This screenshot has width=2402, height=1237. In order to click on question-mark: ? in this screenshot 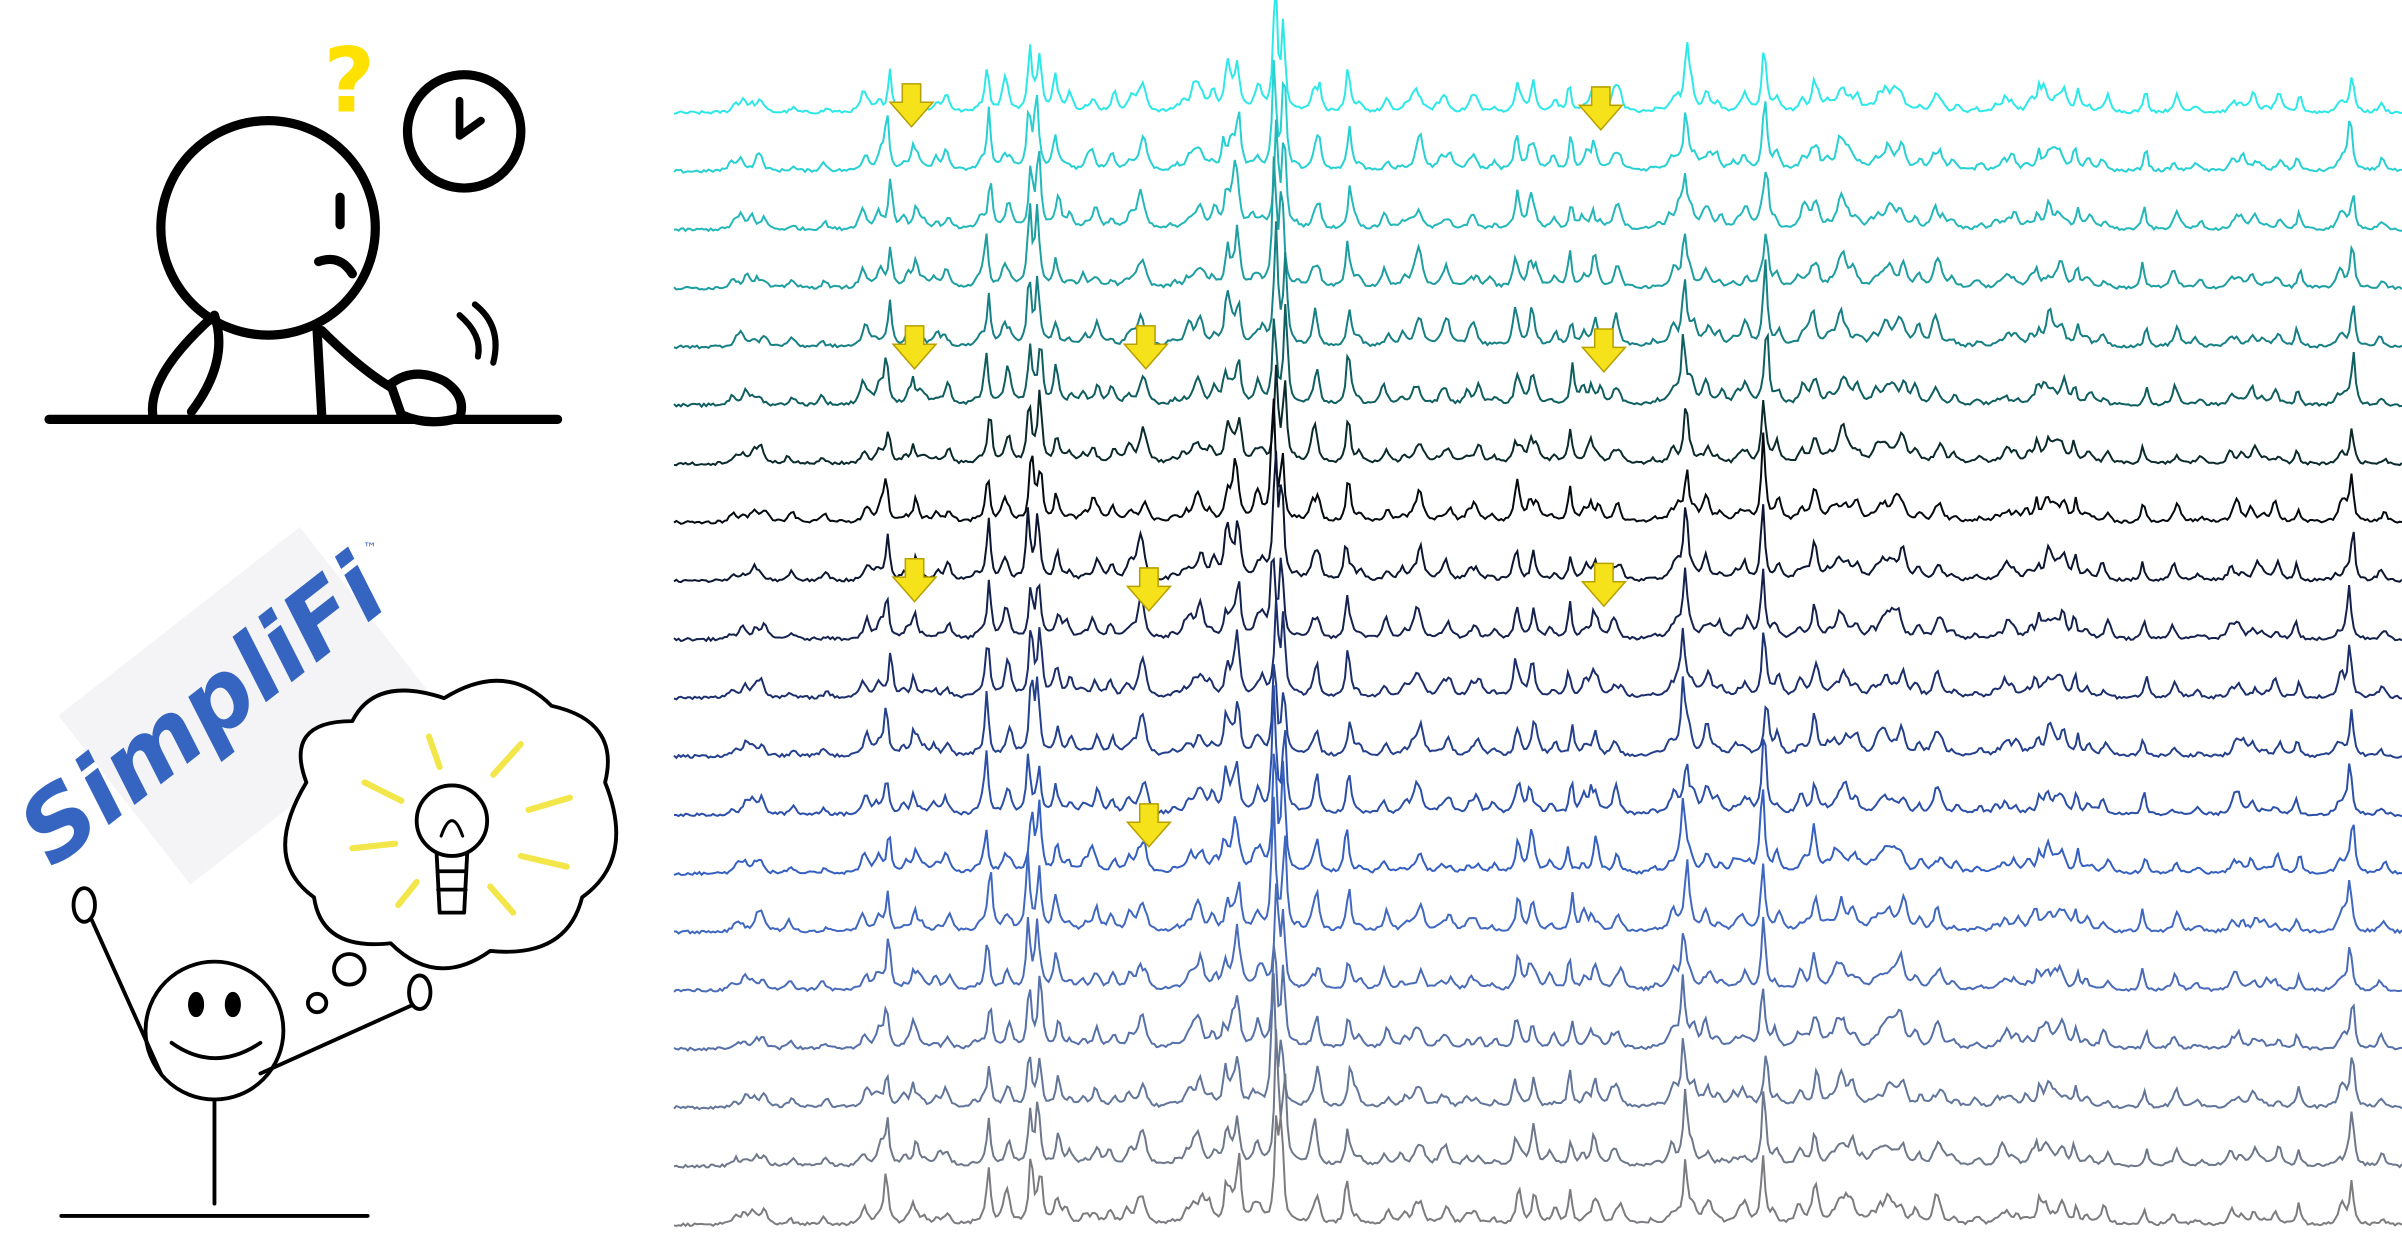, I will do `click(350, 80)`.